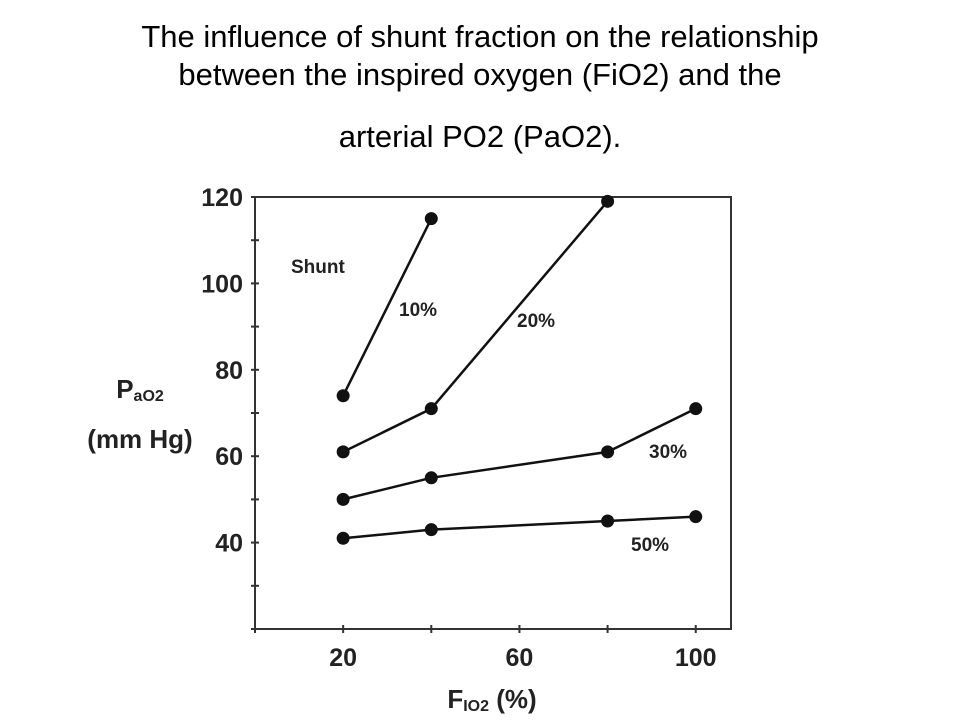  Describe the element at coordinates (140, 389) in the screenshot. I see `y-axis-label: PaO2` at that location.